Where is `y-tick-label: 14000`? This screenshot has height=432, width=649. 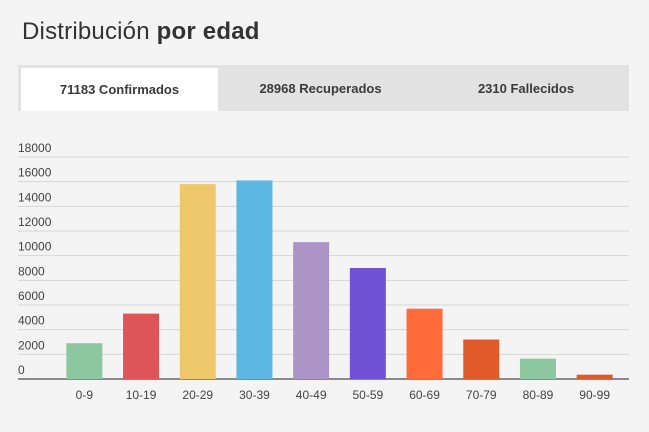 y-tick-label: 14000 is located at coordinates (35, 197).